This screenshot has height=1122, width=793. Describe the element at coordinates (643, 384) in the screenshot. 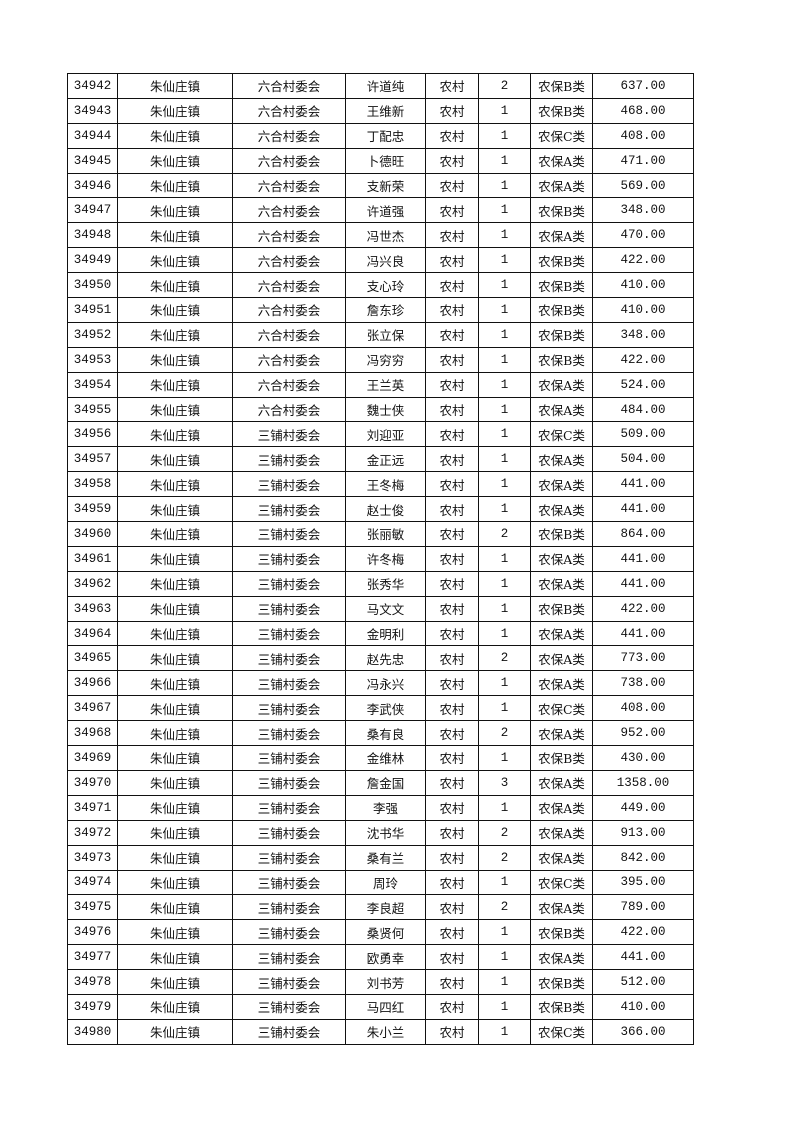

I see `cell-amount: 524.00` at that location.